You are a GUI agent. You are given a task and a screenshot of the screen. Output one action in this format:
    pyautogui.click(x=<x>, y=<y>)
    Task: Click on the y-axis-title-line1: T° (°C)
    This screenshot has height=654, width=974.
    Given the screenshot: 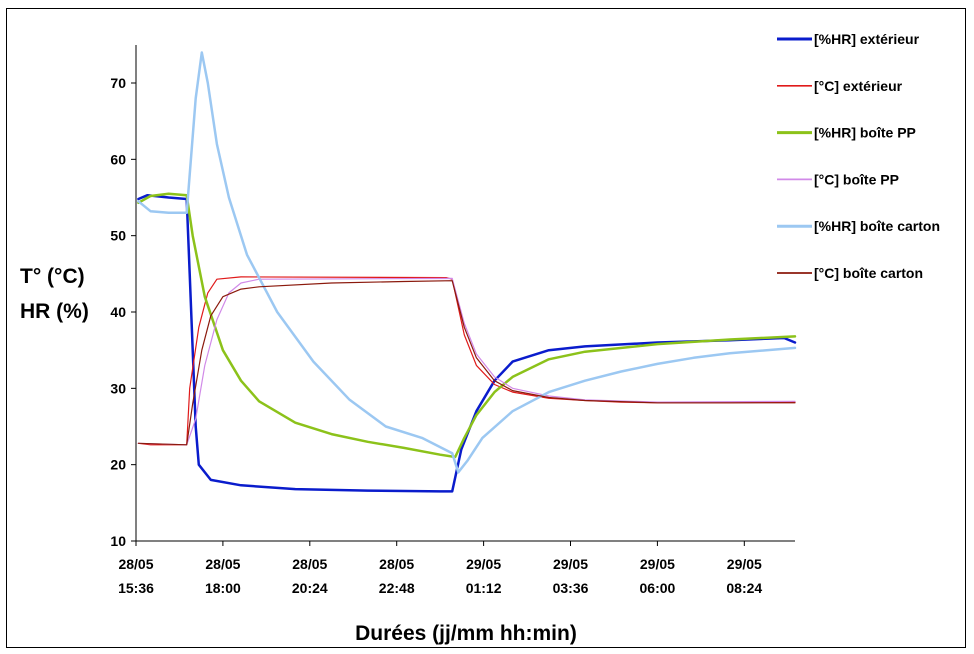 What is the action you would take?
    pyautogui.click(x=52, y=276)
    